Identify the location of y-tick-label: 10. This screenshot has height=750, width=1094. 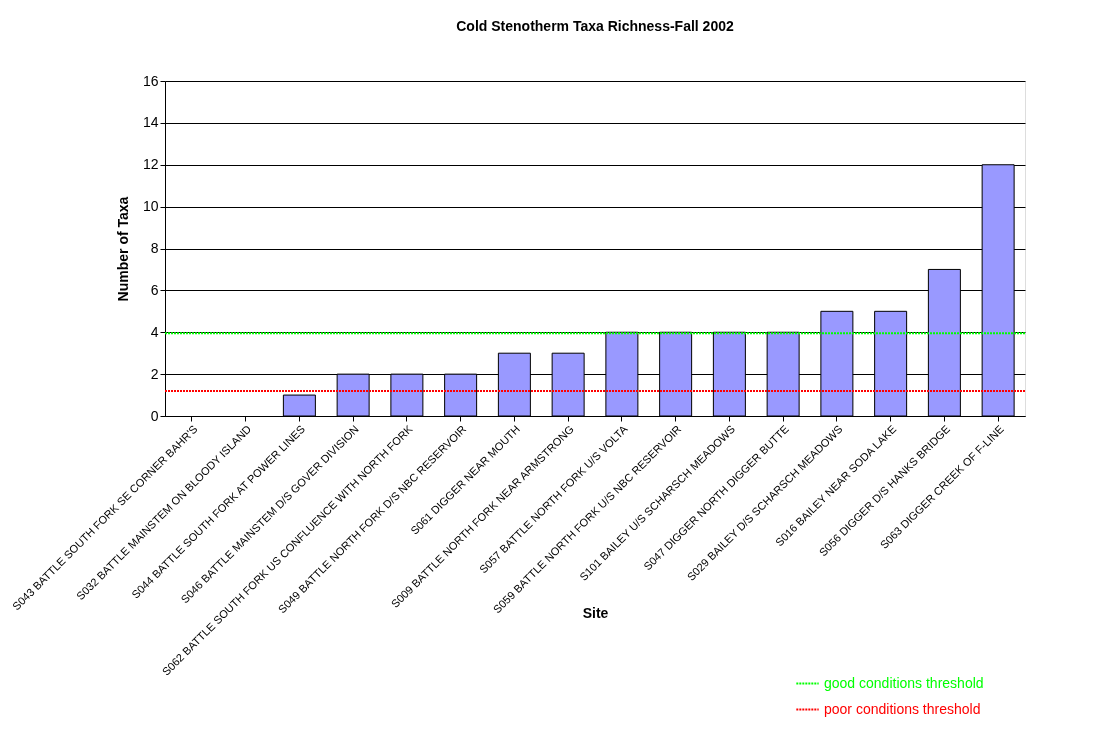
(150, 206).